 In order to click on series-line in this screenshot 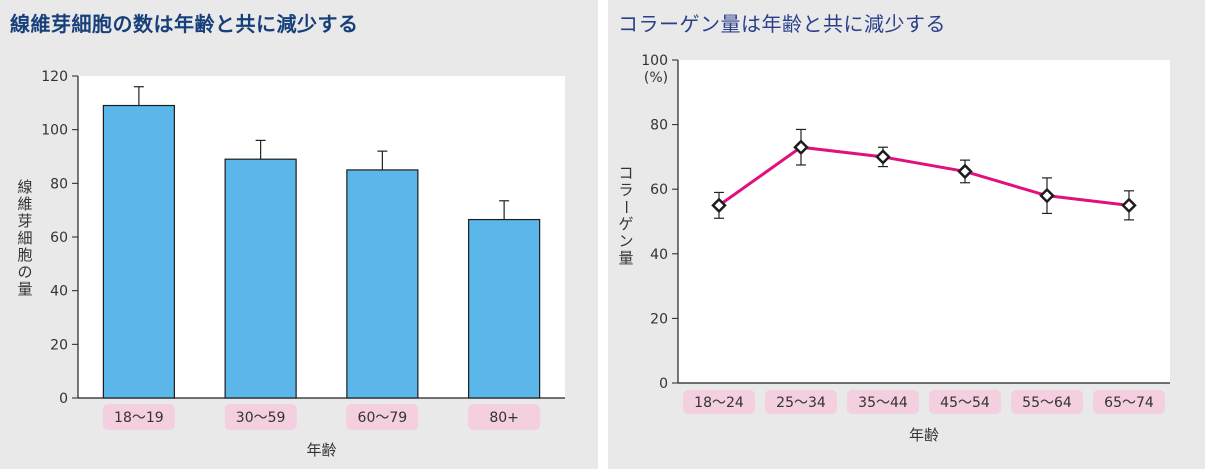, I will do `click(924, 176)`.